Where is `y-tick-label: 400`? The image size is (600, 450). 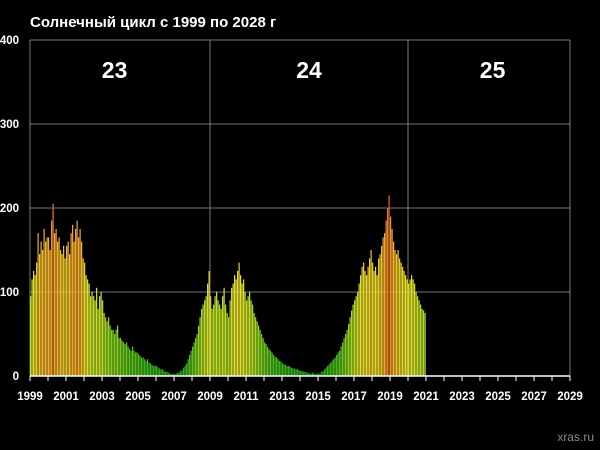 y-tick-label: 400 is located at coordinates (9, 41).